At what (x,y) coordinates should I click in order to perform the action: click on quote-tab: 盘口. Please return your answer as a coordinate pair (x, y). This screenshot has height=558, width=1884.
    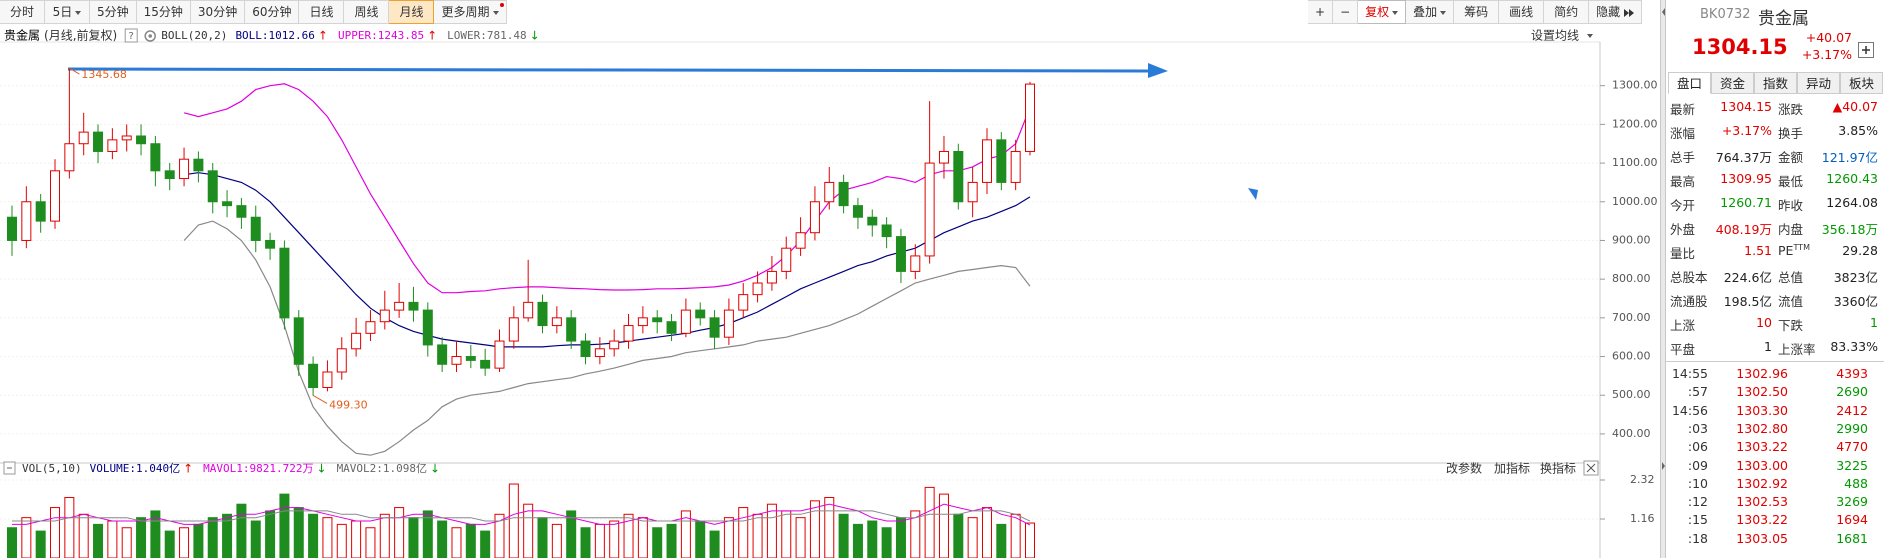
    Looking at the image, I should click on (1689, 83).